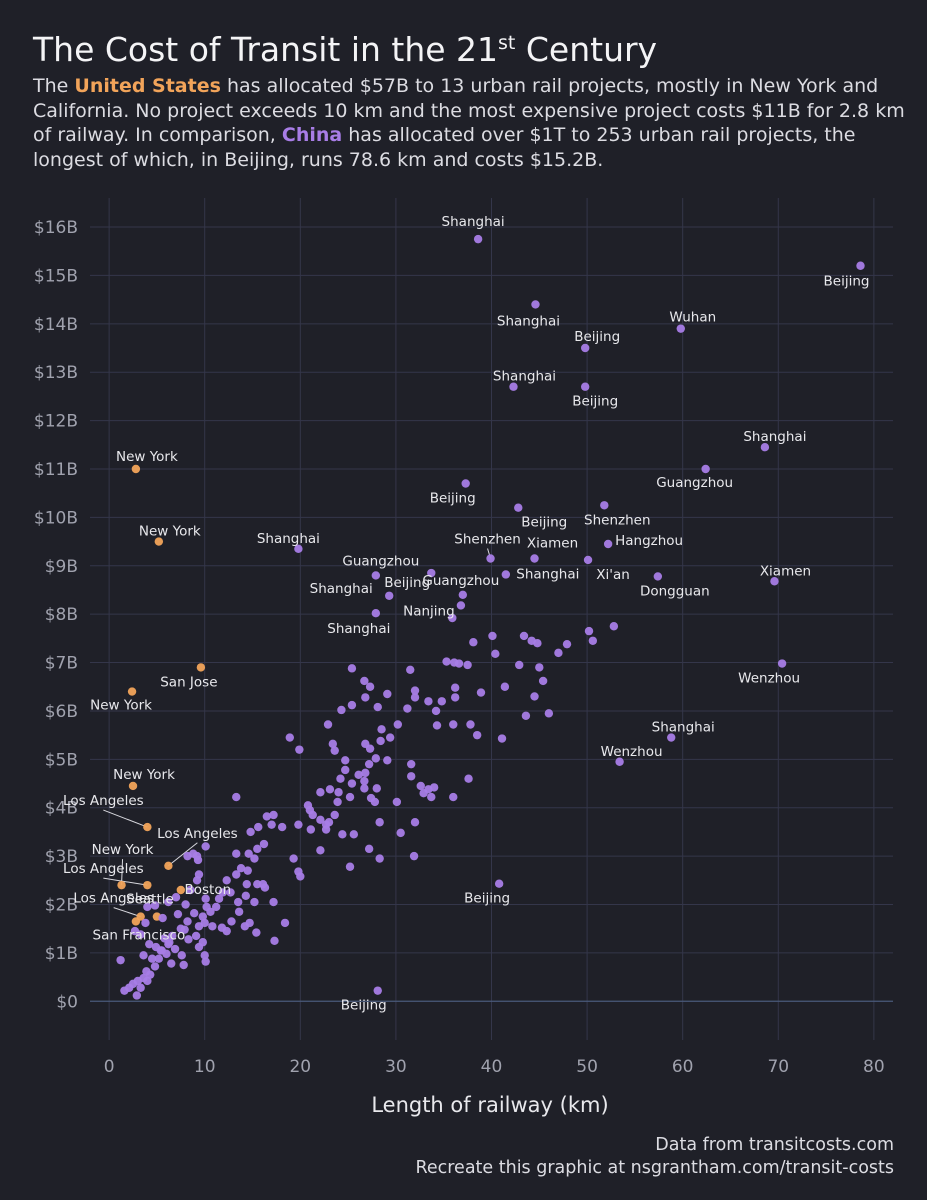 Image resolution: width=927 pixels, height=1200 pixels. What do you see at coordinates (150, 900) in the screenshot?
I see `point-label: Seattle` at bounding box center [150, 900].